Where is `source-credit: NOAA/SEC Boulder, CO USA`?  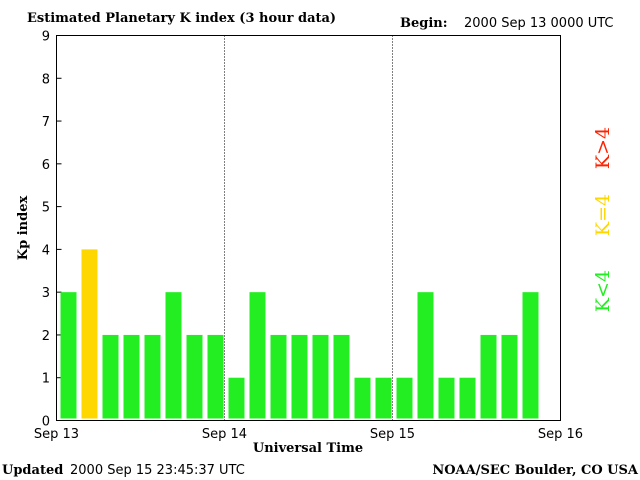 source-credit: NOAA/SEC Boulder, CO USA is located at coordinates (535, 470).